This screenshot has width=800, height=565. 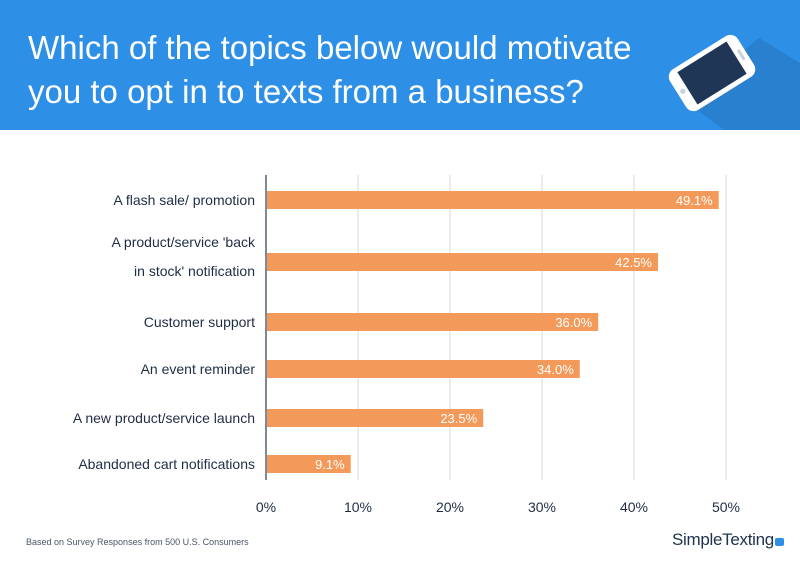 I want to click on category-label: An event reminder, so click(x=198, y=369).